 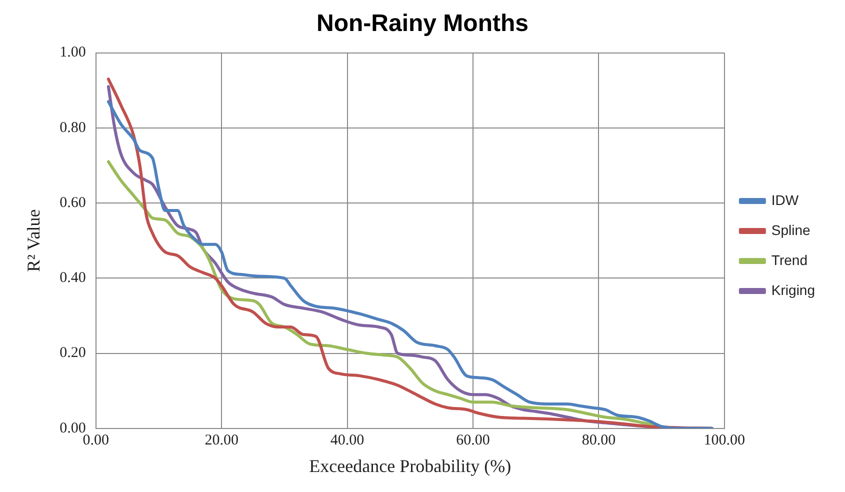 I want to click on y-tick-label: 0.20, so click(x=73, y=353).